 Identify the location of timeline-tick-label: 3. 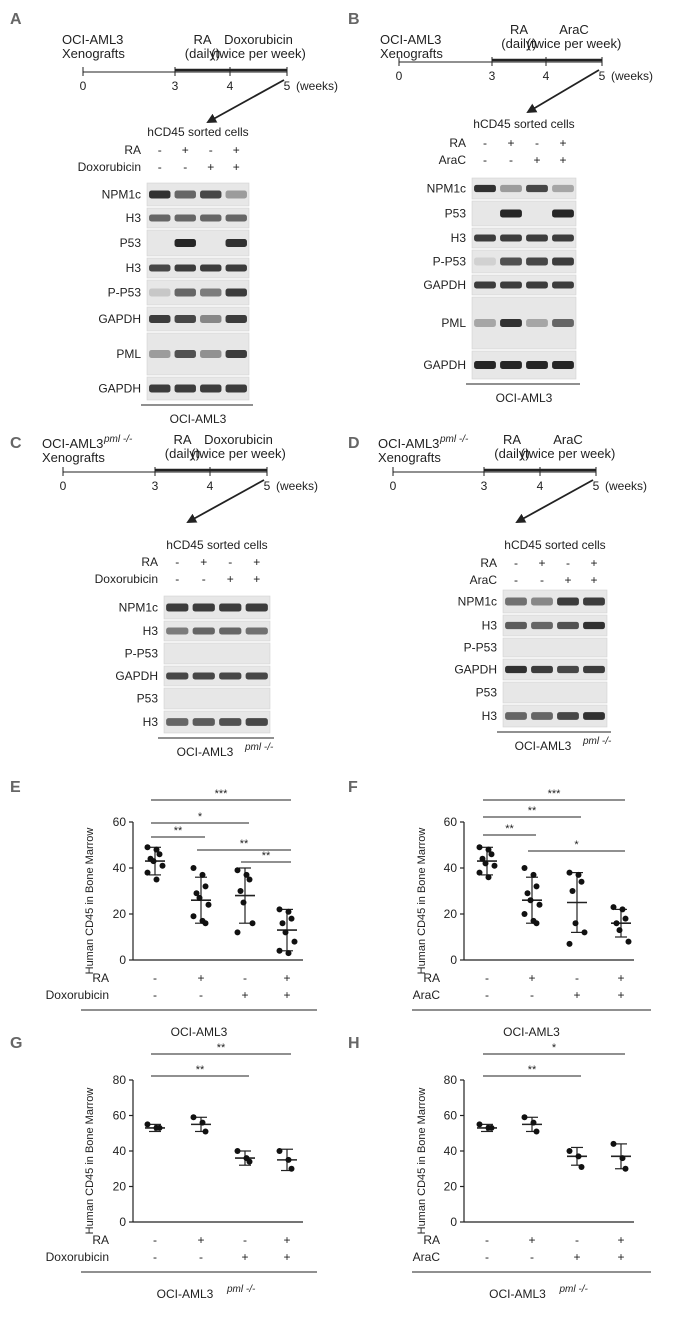
(484, 486).